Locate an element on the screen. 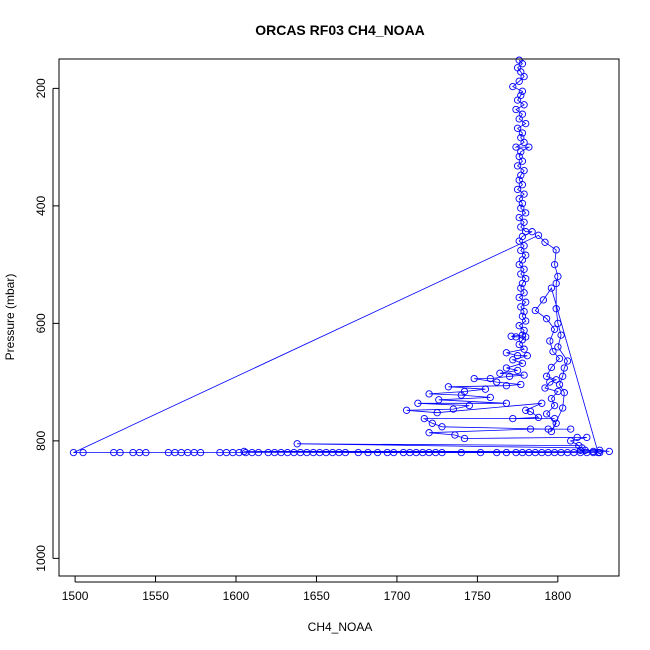 The width and height of the screenshot is (650, 650). y-tick-label: 400 is located at coordinates (41, 206).